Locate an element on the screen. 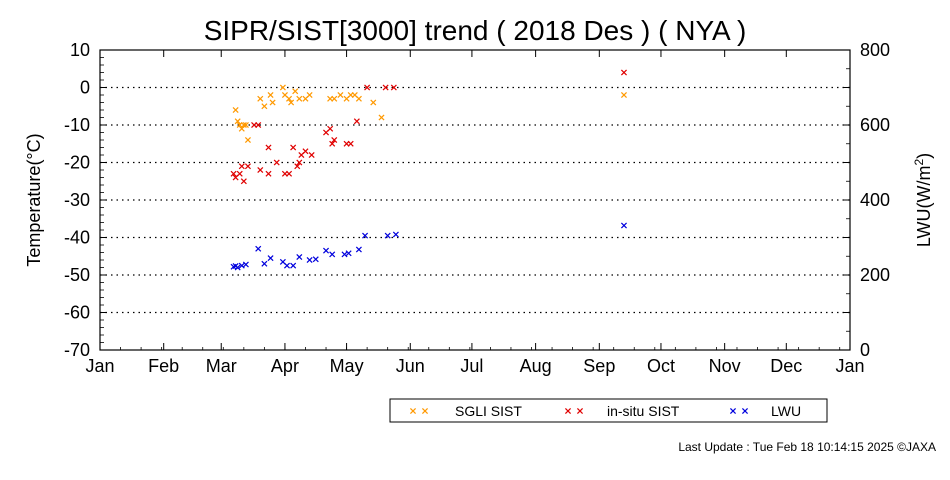 The height and width of the screenshot is (480, 950). y-tick-label: 0 is located at coordinates (85, 88).